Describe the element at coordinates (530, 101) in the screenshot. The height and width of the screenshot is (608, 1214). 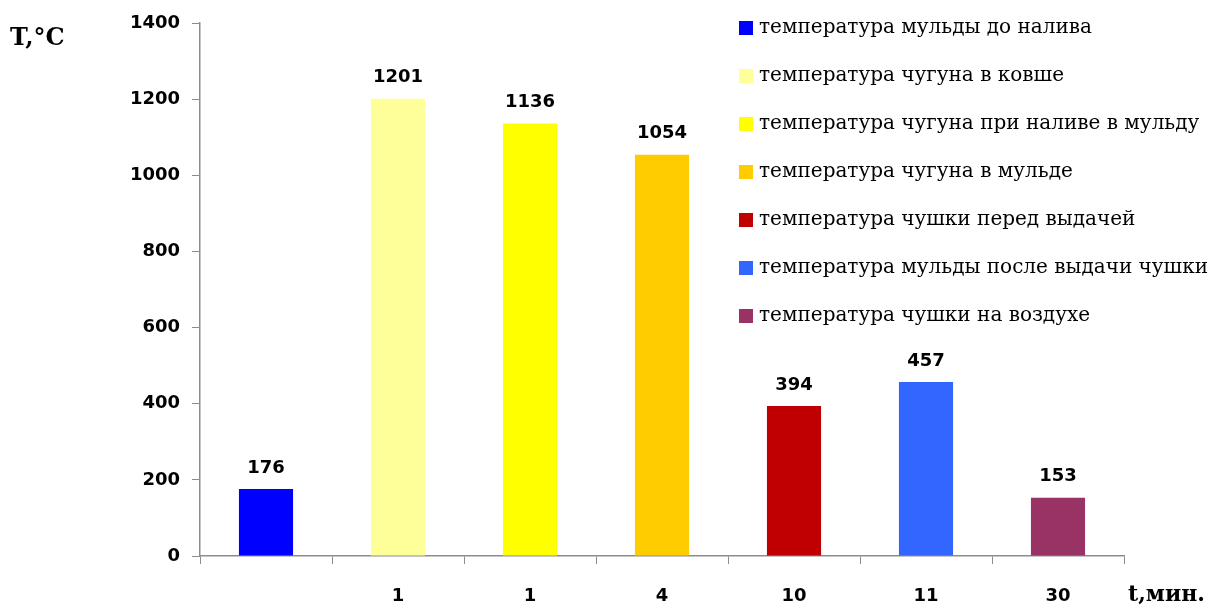
I see `data-label: 1136` at that location.